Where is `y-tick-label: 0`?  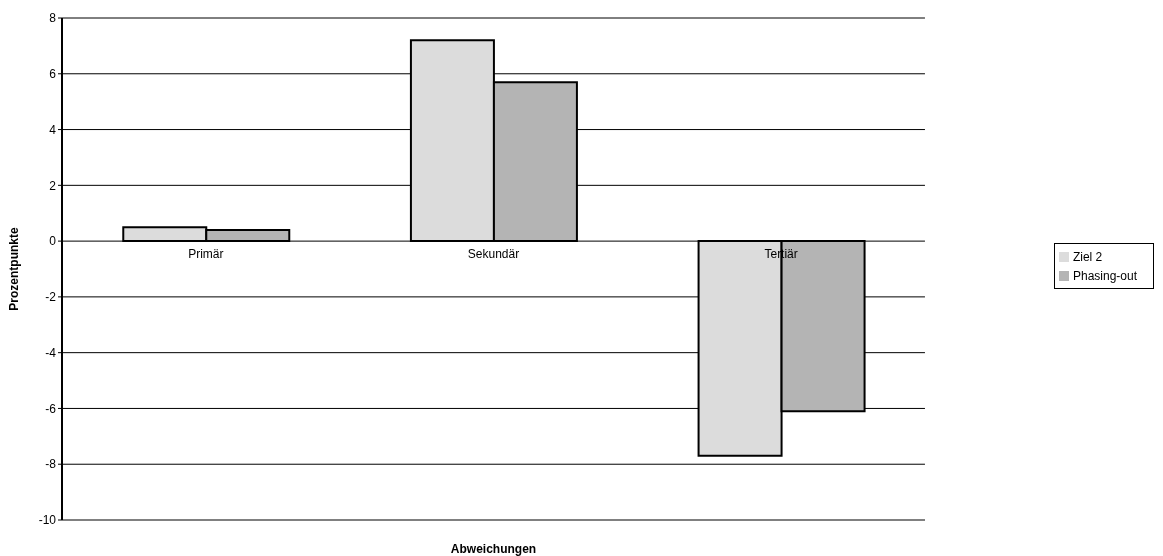
y-tick-label: 0 is located at coordinates (53, 241).